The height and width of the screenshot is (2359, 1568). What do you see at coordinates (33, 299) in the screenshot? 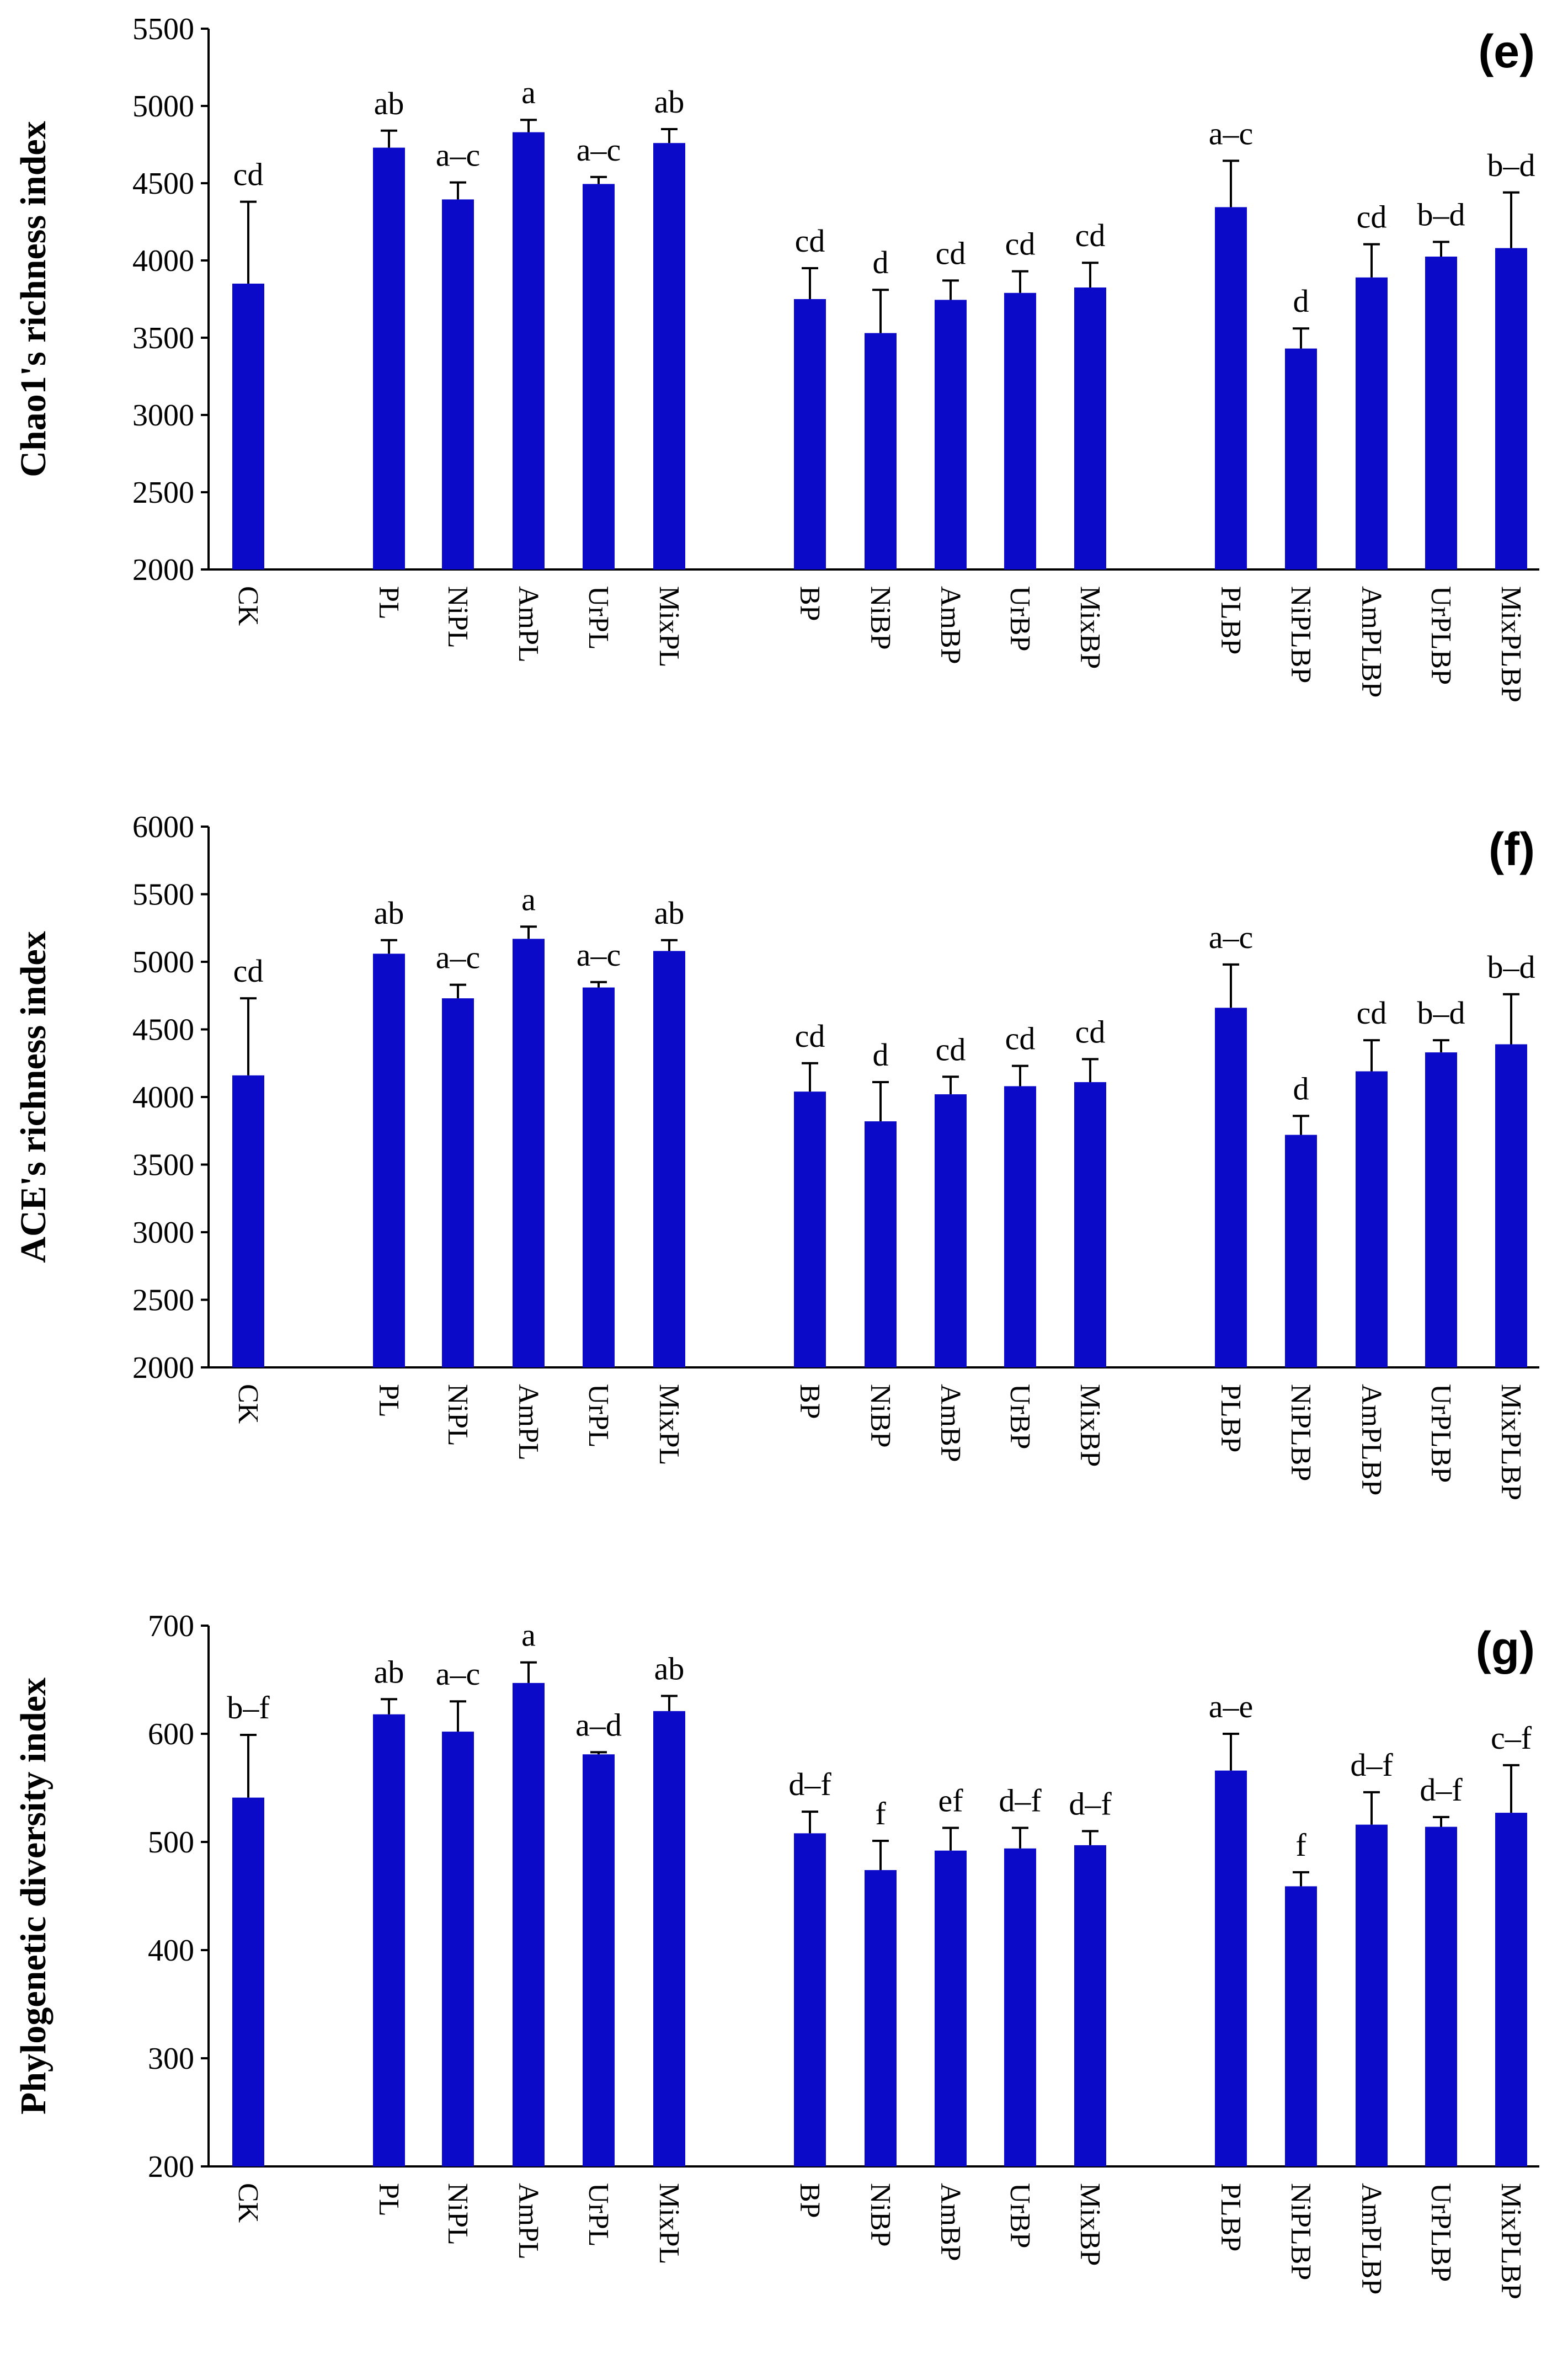
I see `y-axis-title: Chao1's richness index` at bounding box center [33, 299].